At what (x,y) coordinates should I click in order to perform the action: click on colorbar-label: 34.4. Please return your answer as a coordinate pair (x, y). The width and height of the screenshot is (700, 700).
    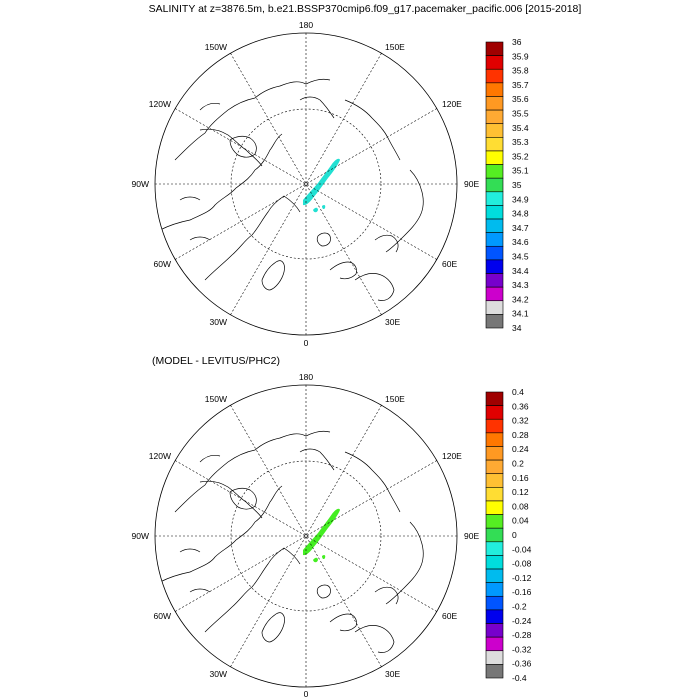
    Looking at the image, I should click on (520, 271).